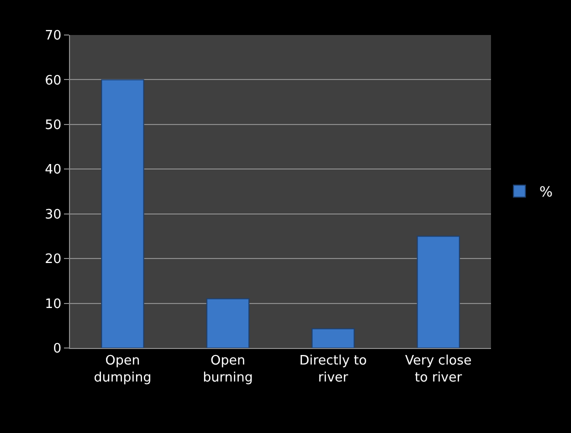 The image size is (571, 433). Describe the element at coordinates (53, 304) in the screenshot. I see `y-tick-label: 10` at that location.